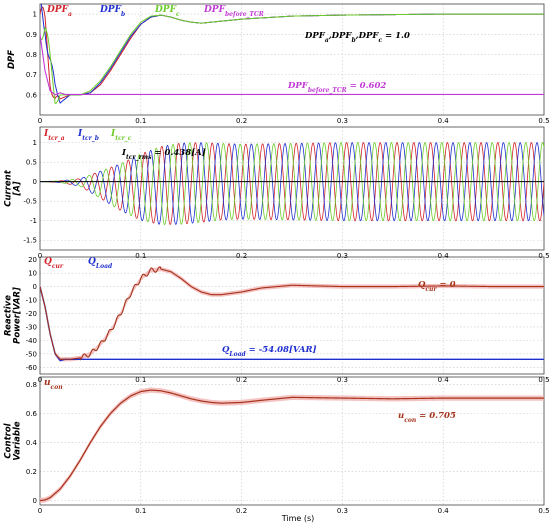 The height and width of the screenshot is (530, 550). What do you see at coordinates (31, 354) in the screenshot?
I see `y-tick-label: -50` at bounding box center [31, 354].